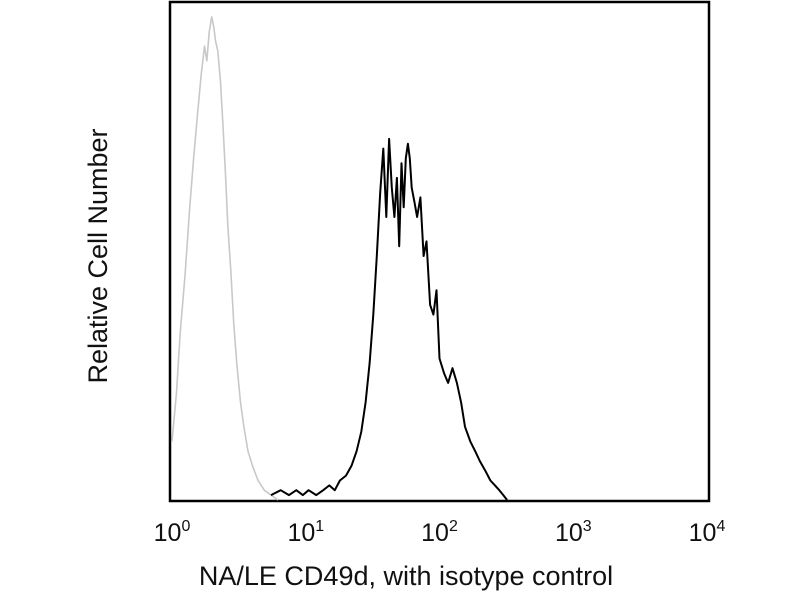  What do you see at coordinates (305, 532) in the screenshot?
I see `x-tick-label-1: 10¹` at bounding box center [305, 532].